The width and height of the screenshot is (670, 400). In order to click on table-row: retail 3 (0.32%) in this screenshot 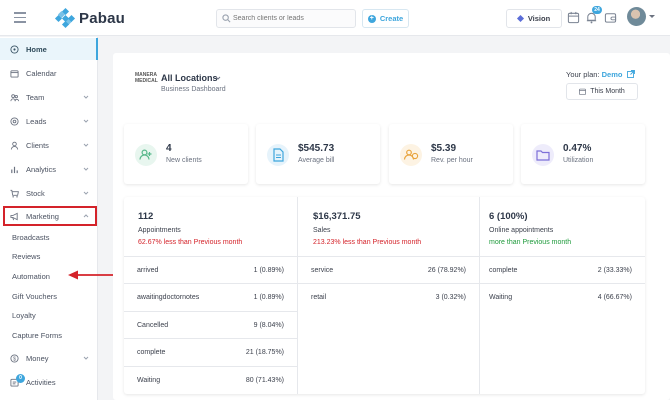, I will do `click(388, 296)`.